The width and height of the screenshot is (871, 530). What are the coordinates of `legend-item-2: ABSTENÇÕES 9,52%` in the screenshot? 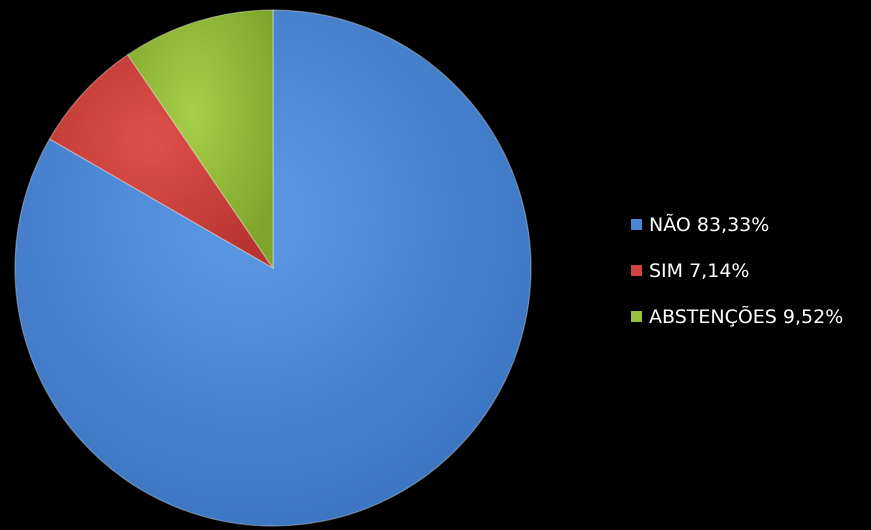 It's located at (737, 316).